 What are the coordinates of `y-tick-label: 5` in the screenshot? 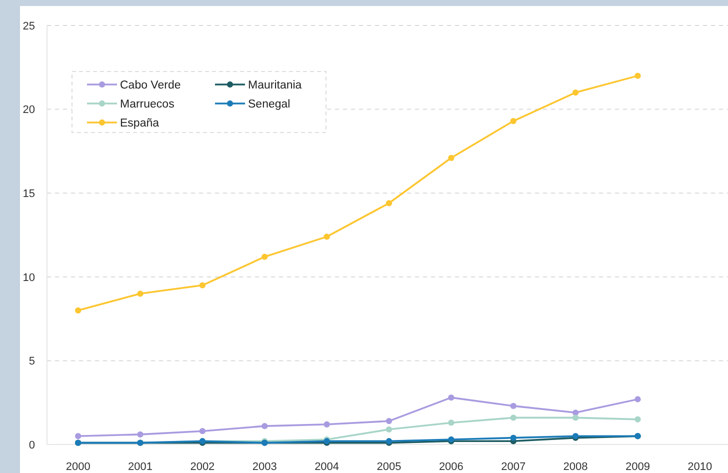 It's located at (31, 362).